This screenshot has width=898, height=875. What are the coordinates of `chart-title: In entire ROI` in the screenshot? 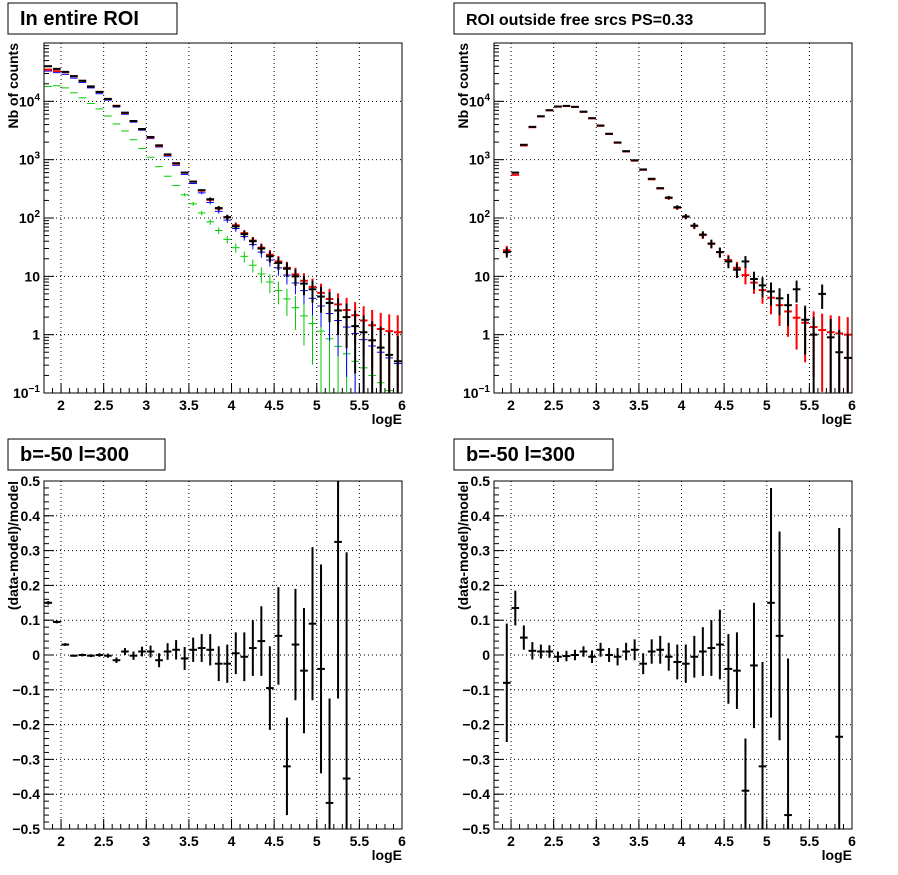 It's located at (79, 19).